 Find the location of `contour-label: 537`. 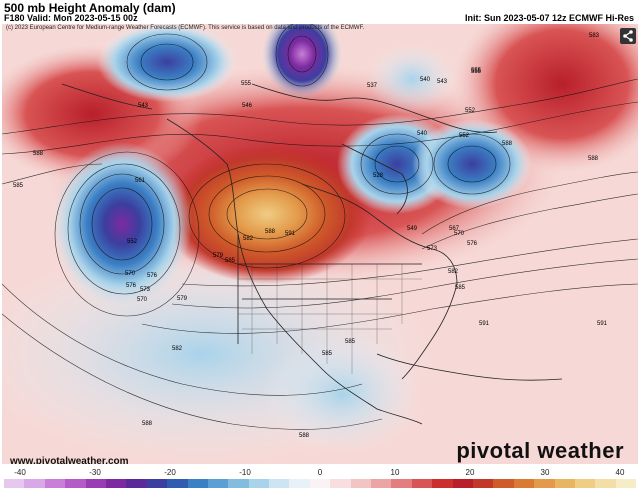

contour-label: 537 is located at coordinates (372, 86).